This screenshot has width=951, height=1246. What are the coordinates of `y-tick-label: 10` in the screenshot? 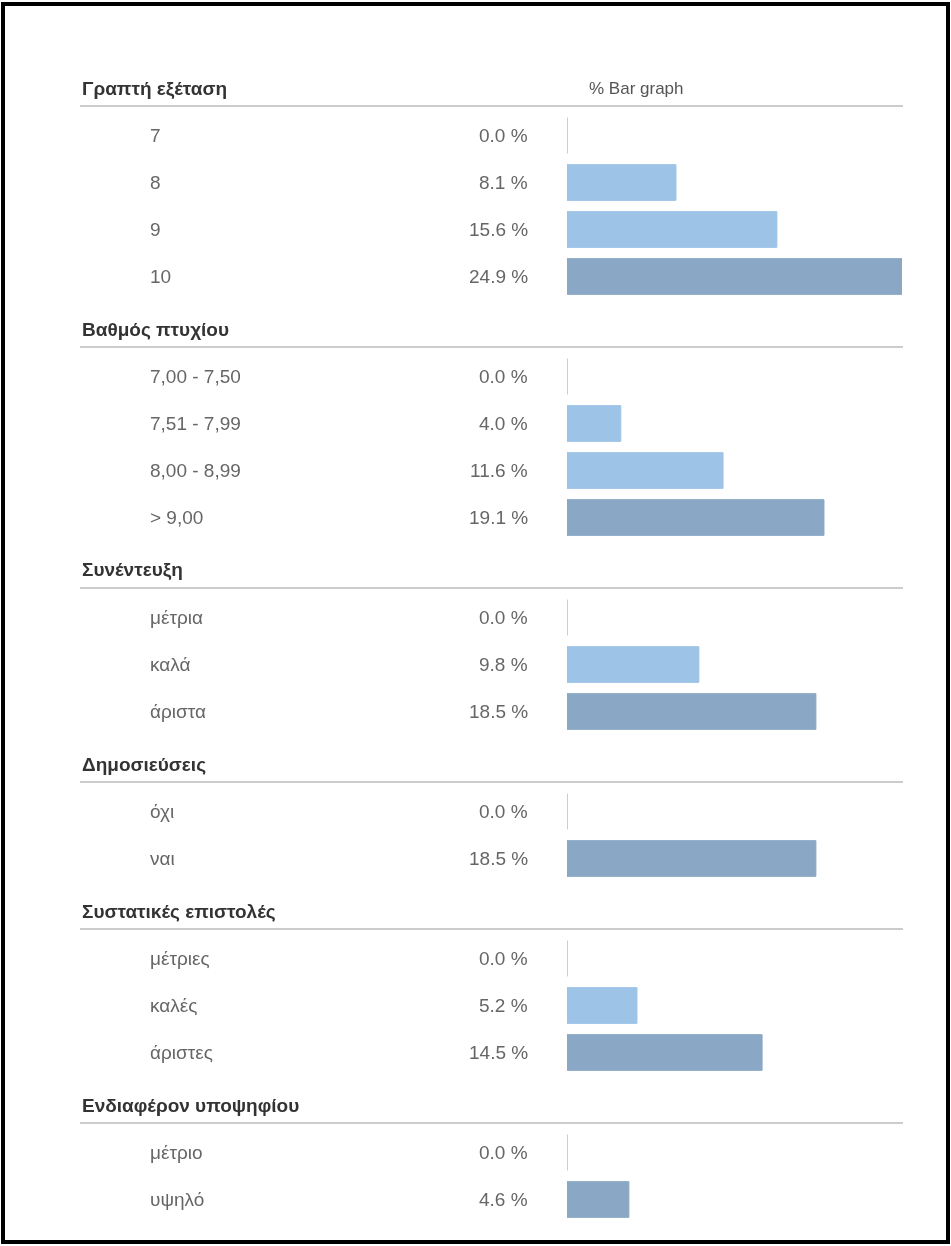 It's located at (161, 276).